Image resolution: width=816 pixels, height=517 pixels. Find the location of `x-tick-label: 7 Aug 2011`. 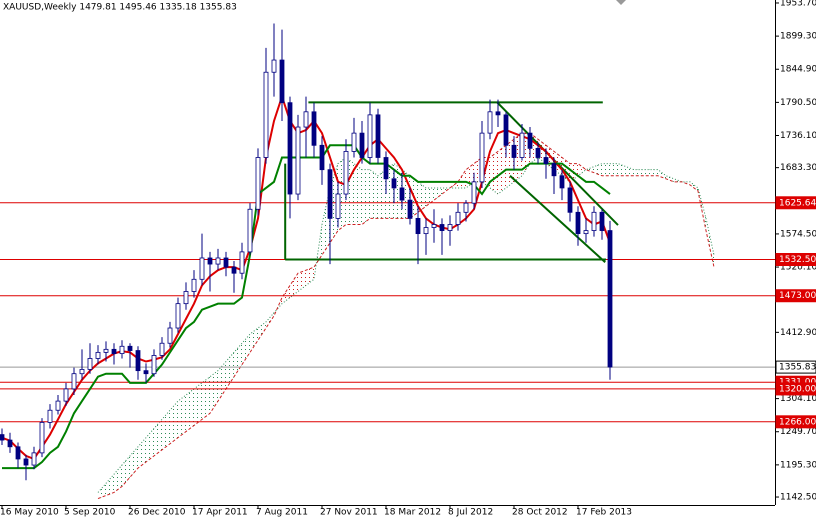

x-tick-label: 7 Aug 2011 is located at coordinates (282, 512).